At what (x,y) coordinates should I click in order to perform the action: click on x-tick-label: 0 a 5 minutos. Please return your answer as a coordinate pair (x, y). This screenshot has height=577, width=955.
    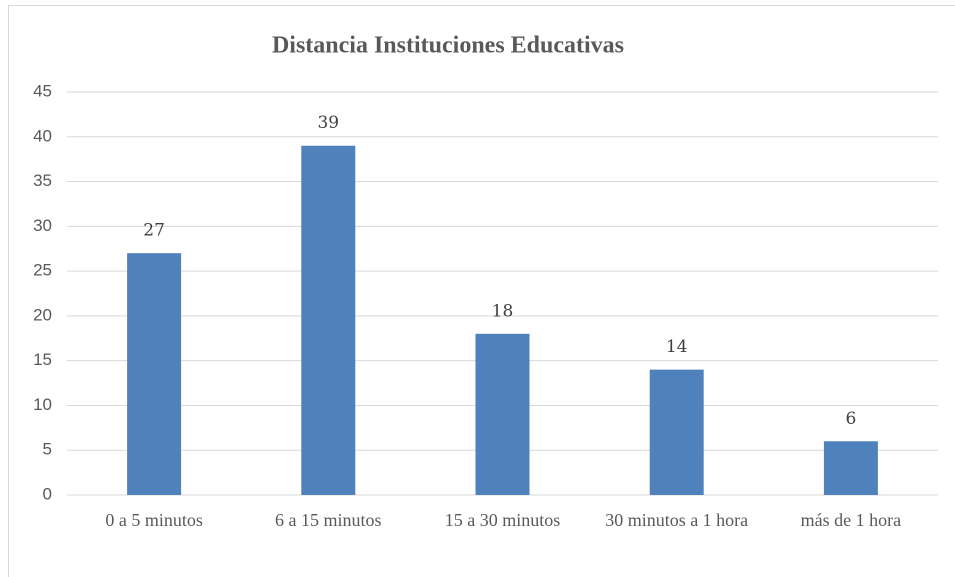
    Looking at the image, I should click on (154, 520).